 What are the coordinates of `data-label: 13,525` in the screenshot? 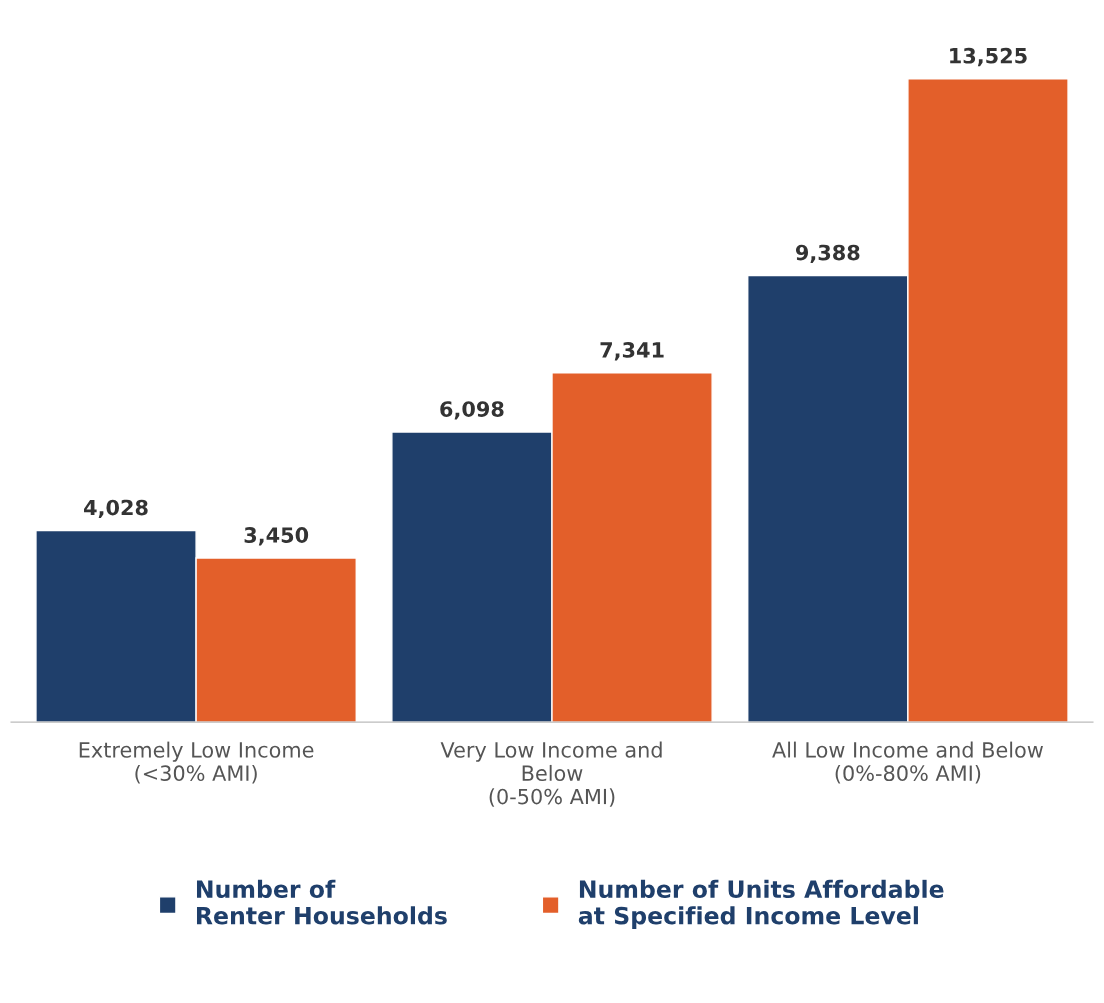 It's located at (988, 57).